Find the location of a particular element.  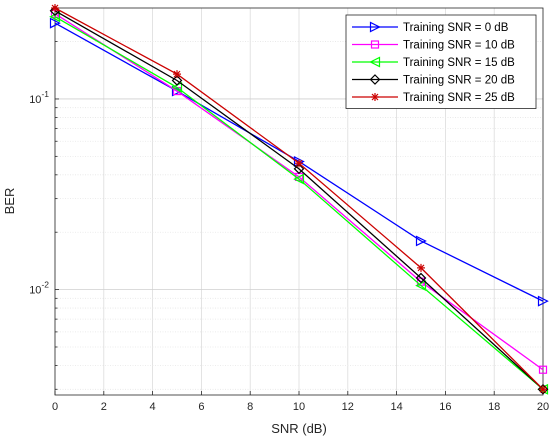

x-tick-label: 14 is located at coordinates (396, 407).